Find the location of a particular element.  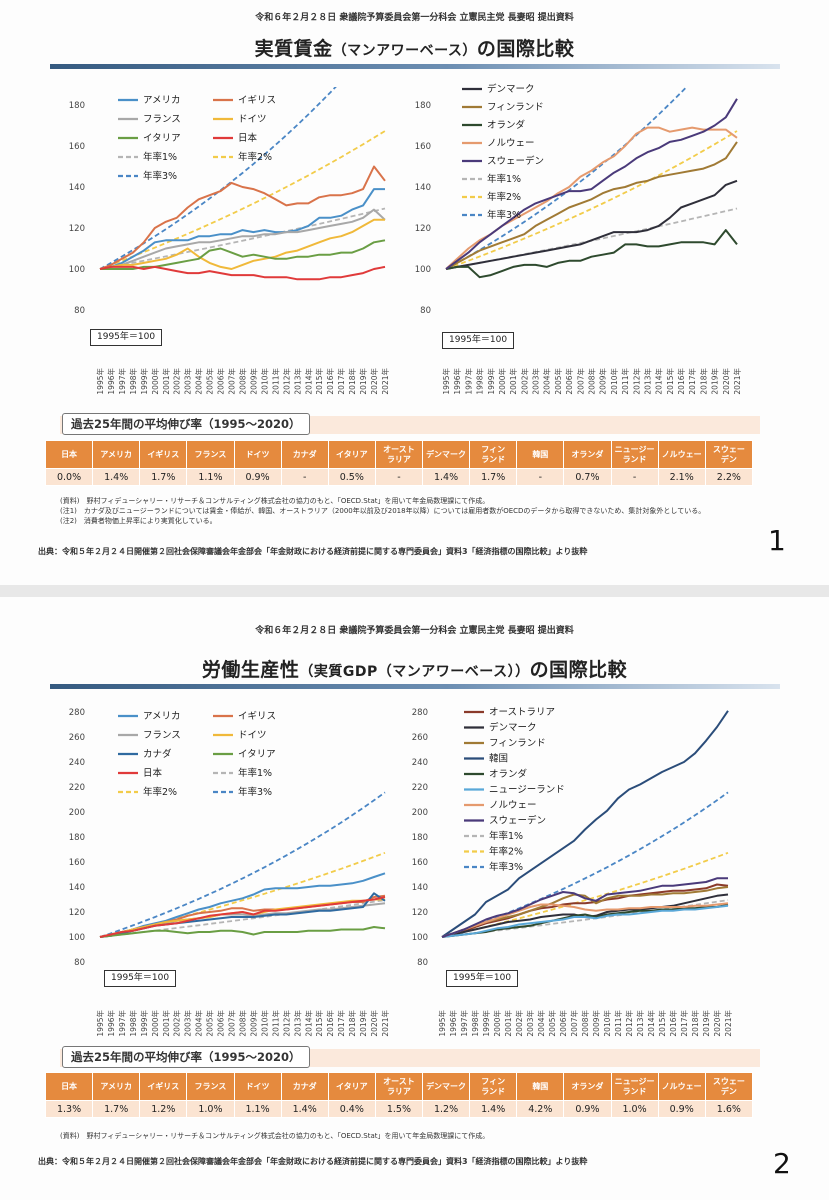

x-tick-label: 2021年 is located at coordinates (737, 381).